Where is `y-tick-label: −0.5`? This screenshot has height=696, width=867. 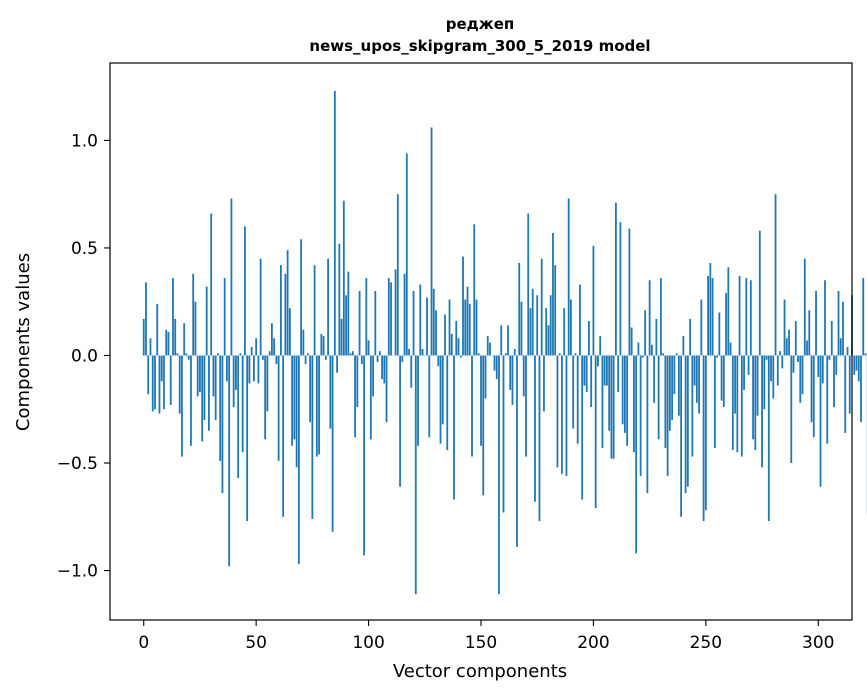 y-tick-label: −0.5 is located at coordinates (77, 464).